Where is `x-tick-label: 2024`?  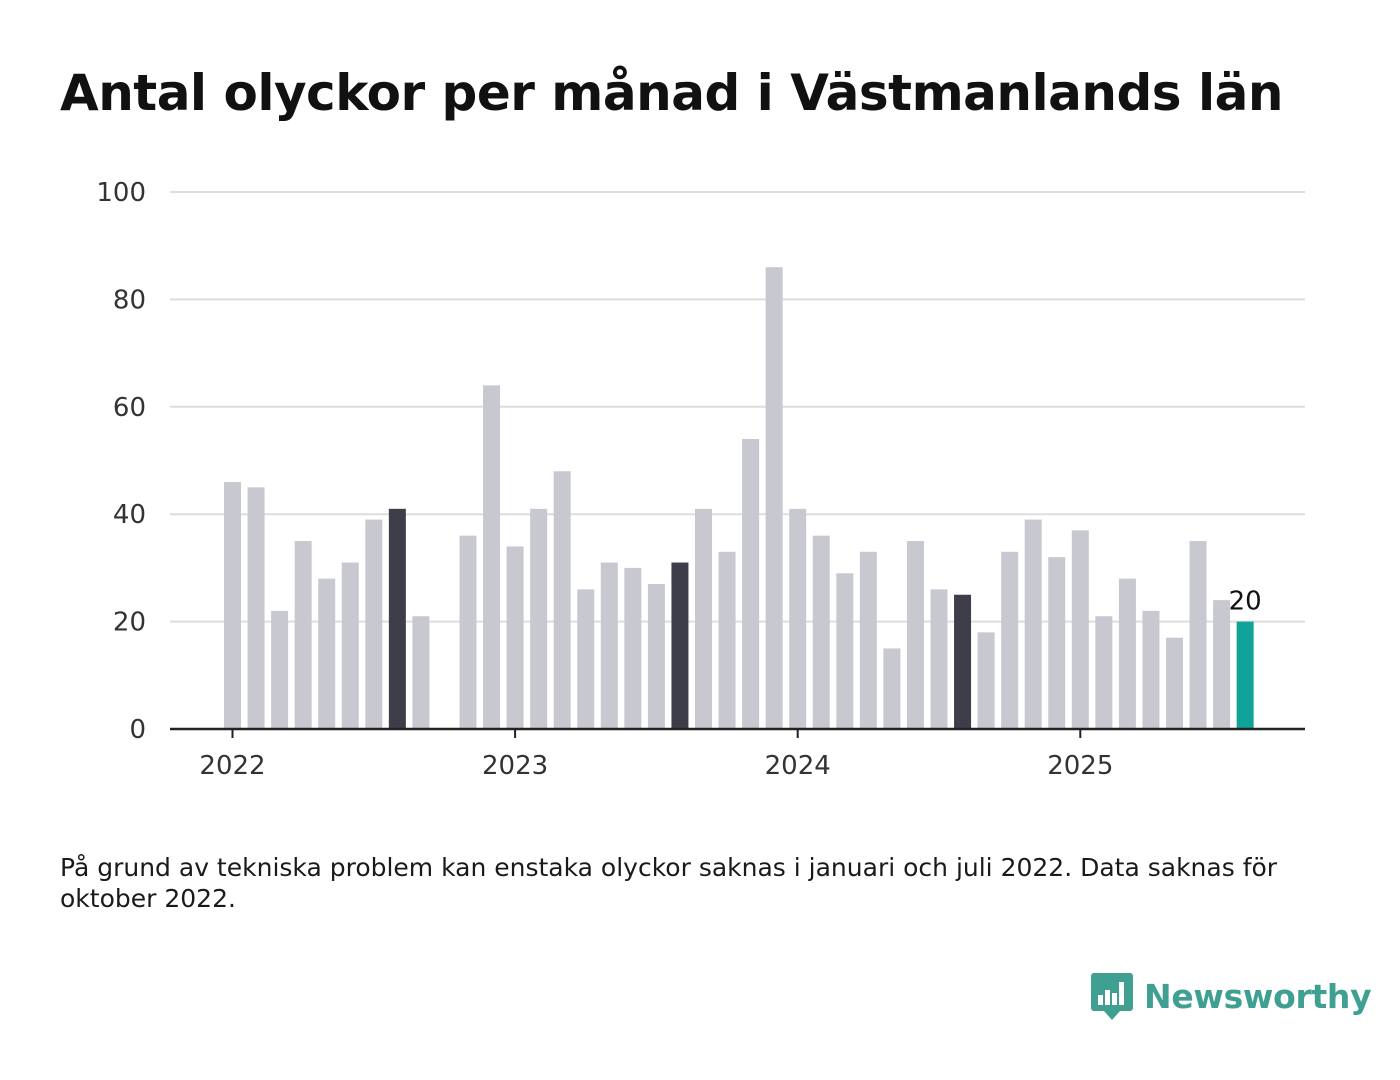
x-tick-label: 2024 is located at coordinates (798, 766).